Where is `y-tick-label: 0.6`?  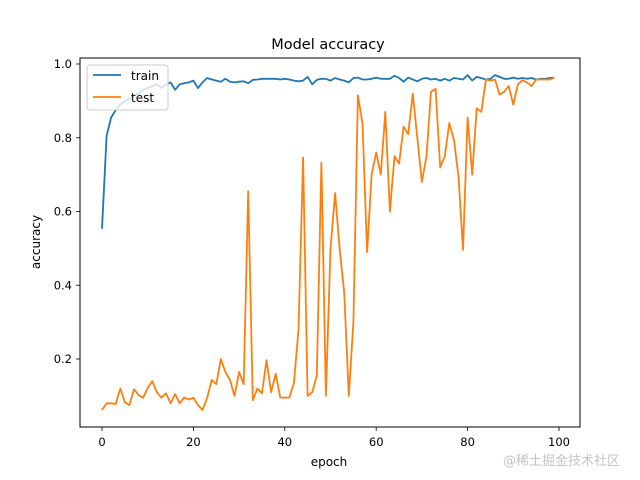
y-tick-label: 0.6 is located at coordinates (63, 212).